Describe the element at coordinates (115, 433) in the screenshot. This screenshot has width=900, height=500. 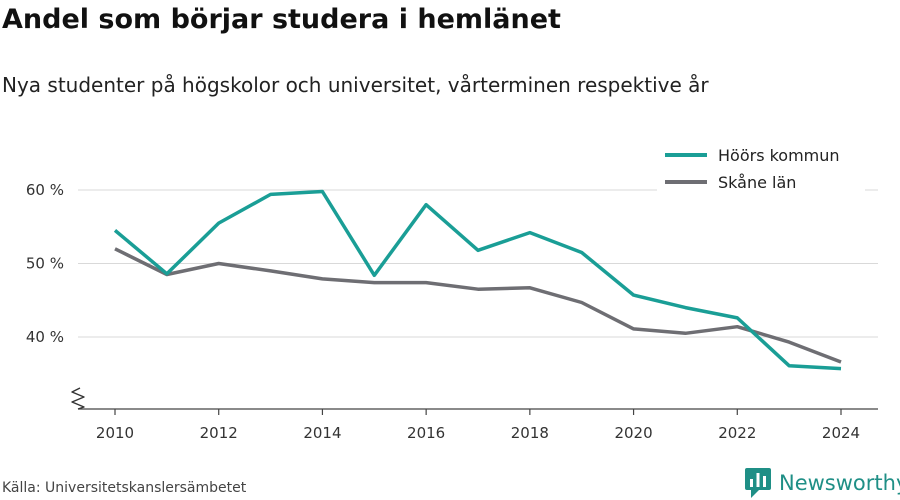
I see `x-tick-label: 2010` at that location.